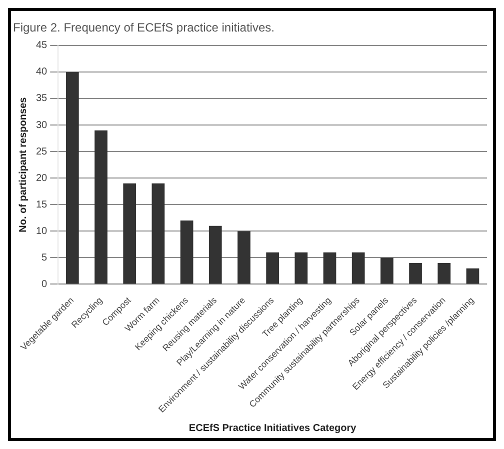  Describe the element at coordinates (143, 27) in the screenshot. I see `chart-title: Figure 2. Frequency of ECEfS practice initiatives.` at that location.